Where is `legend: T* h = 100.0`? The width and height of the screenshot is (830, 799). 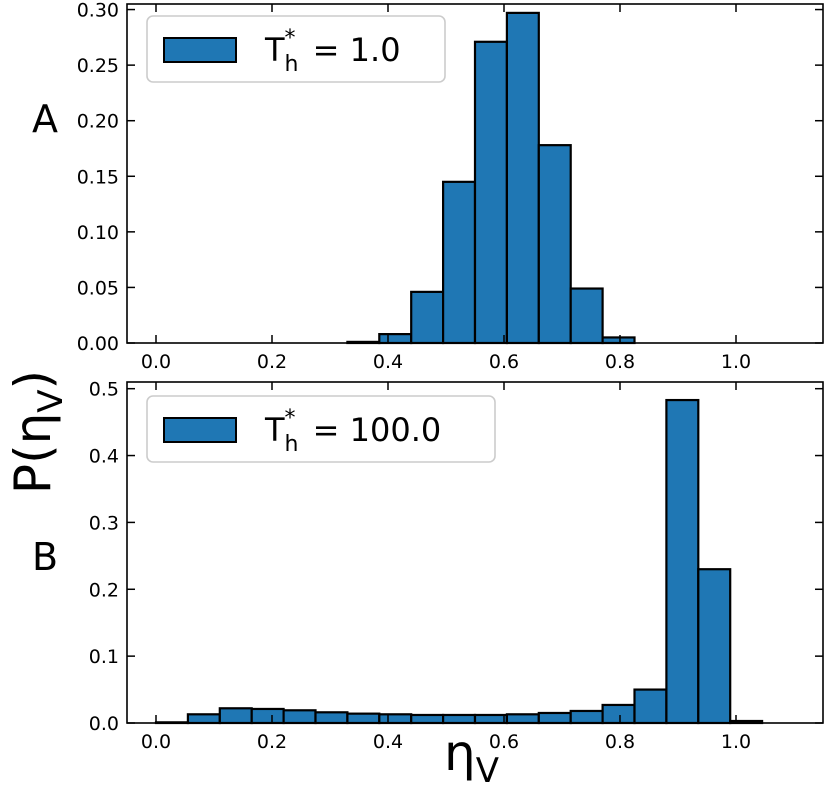
legend: T* h = 100.0 is located at coordinates (321, 429).